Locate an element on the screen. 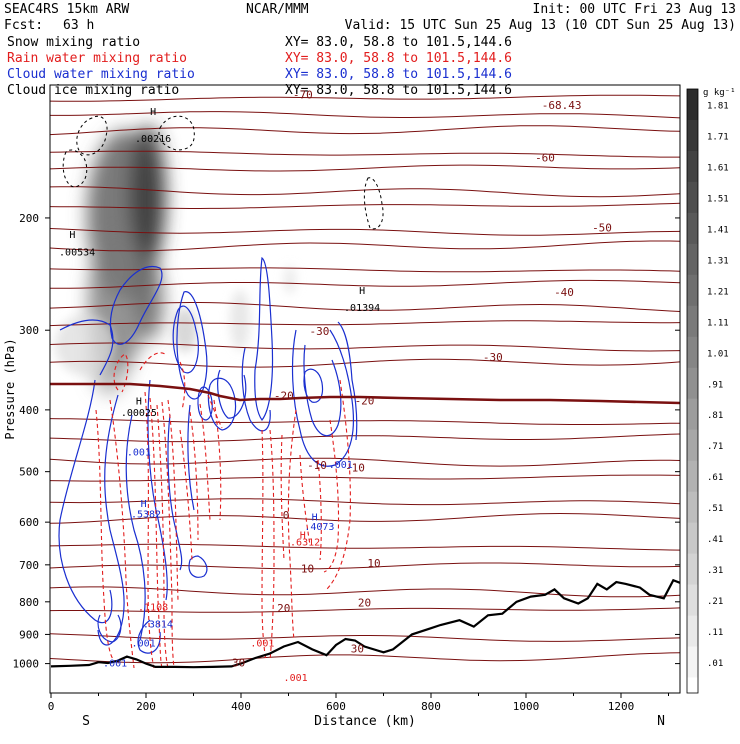 The image size is (740, 744). terrain-profile is located at coordinates (365, 623).